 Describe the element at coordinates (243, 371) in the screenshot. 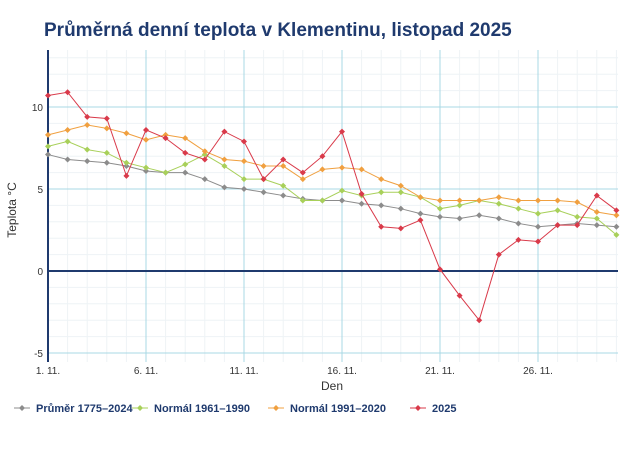

I see `x-tick-label: 11. 11.` at that location.